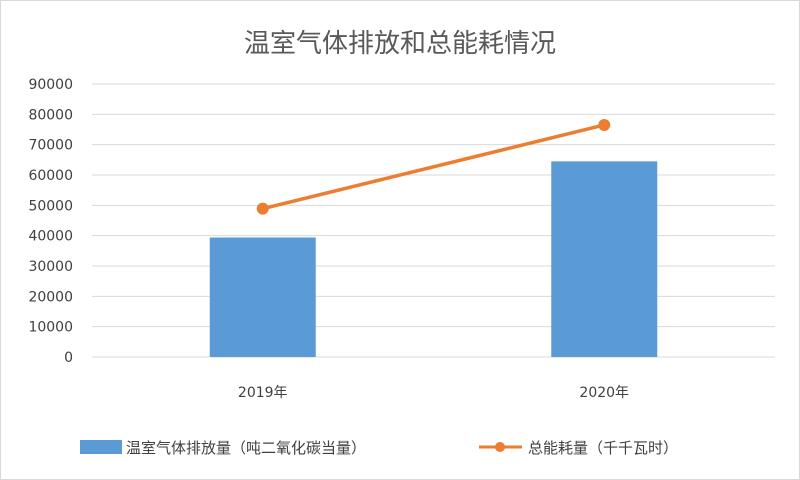 The height and width of the screenshot is (480, 800). I want to click on y-tick-label: 40000, so click(50, 237).